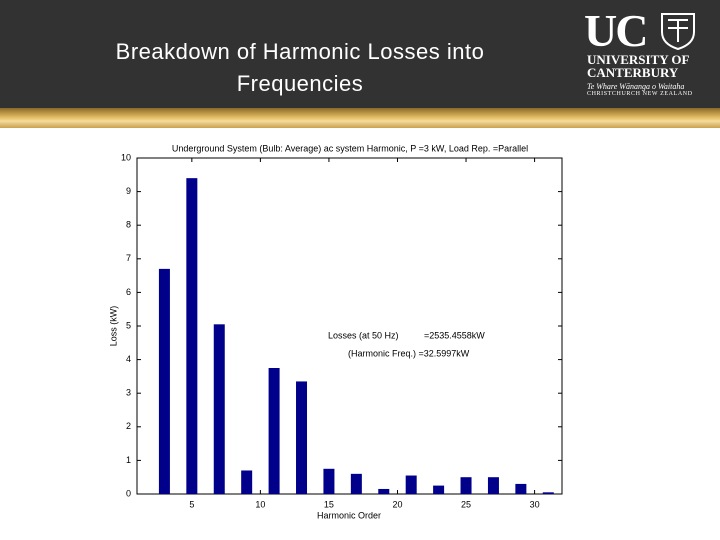 This screenshot has width=720, height=540. Describe the element at coordinates (409, 353) in the screenshot. I see `annotation: (Harmonic Freq.) =32.5997kW` at that location.